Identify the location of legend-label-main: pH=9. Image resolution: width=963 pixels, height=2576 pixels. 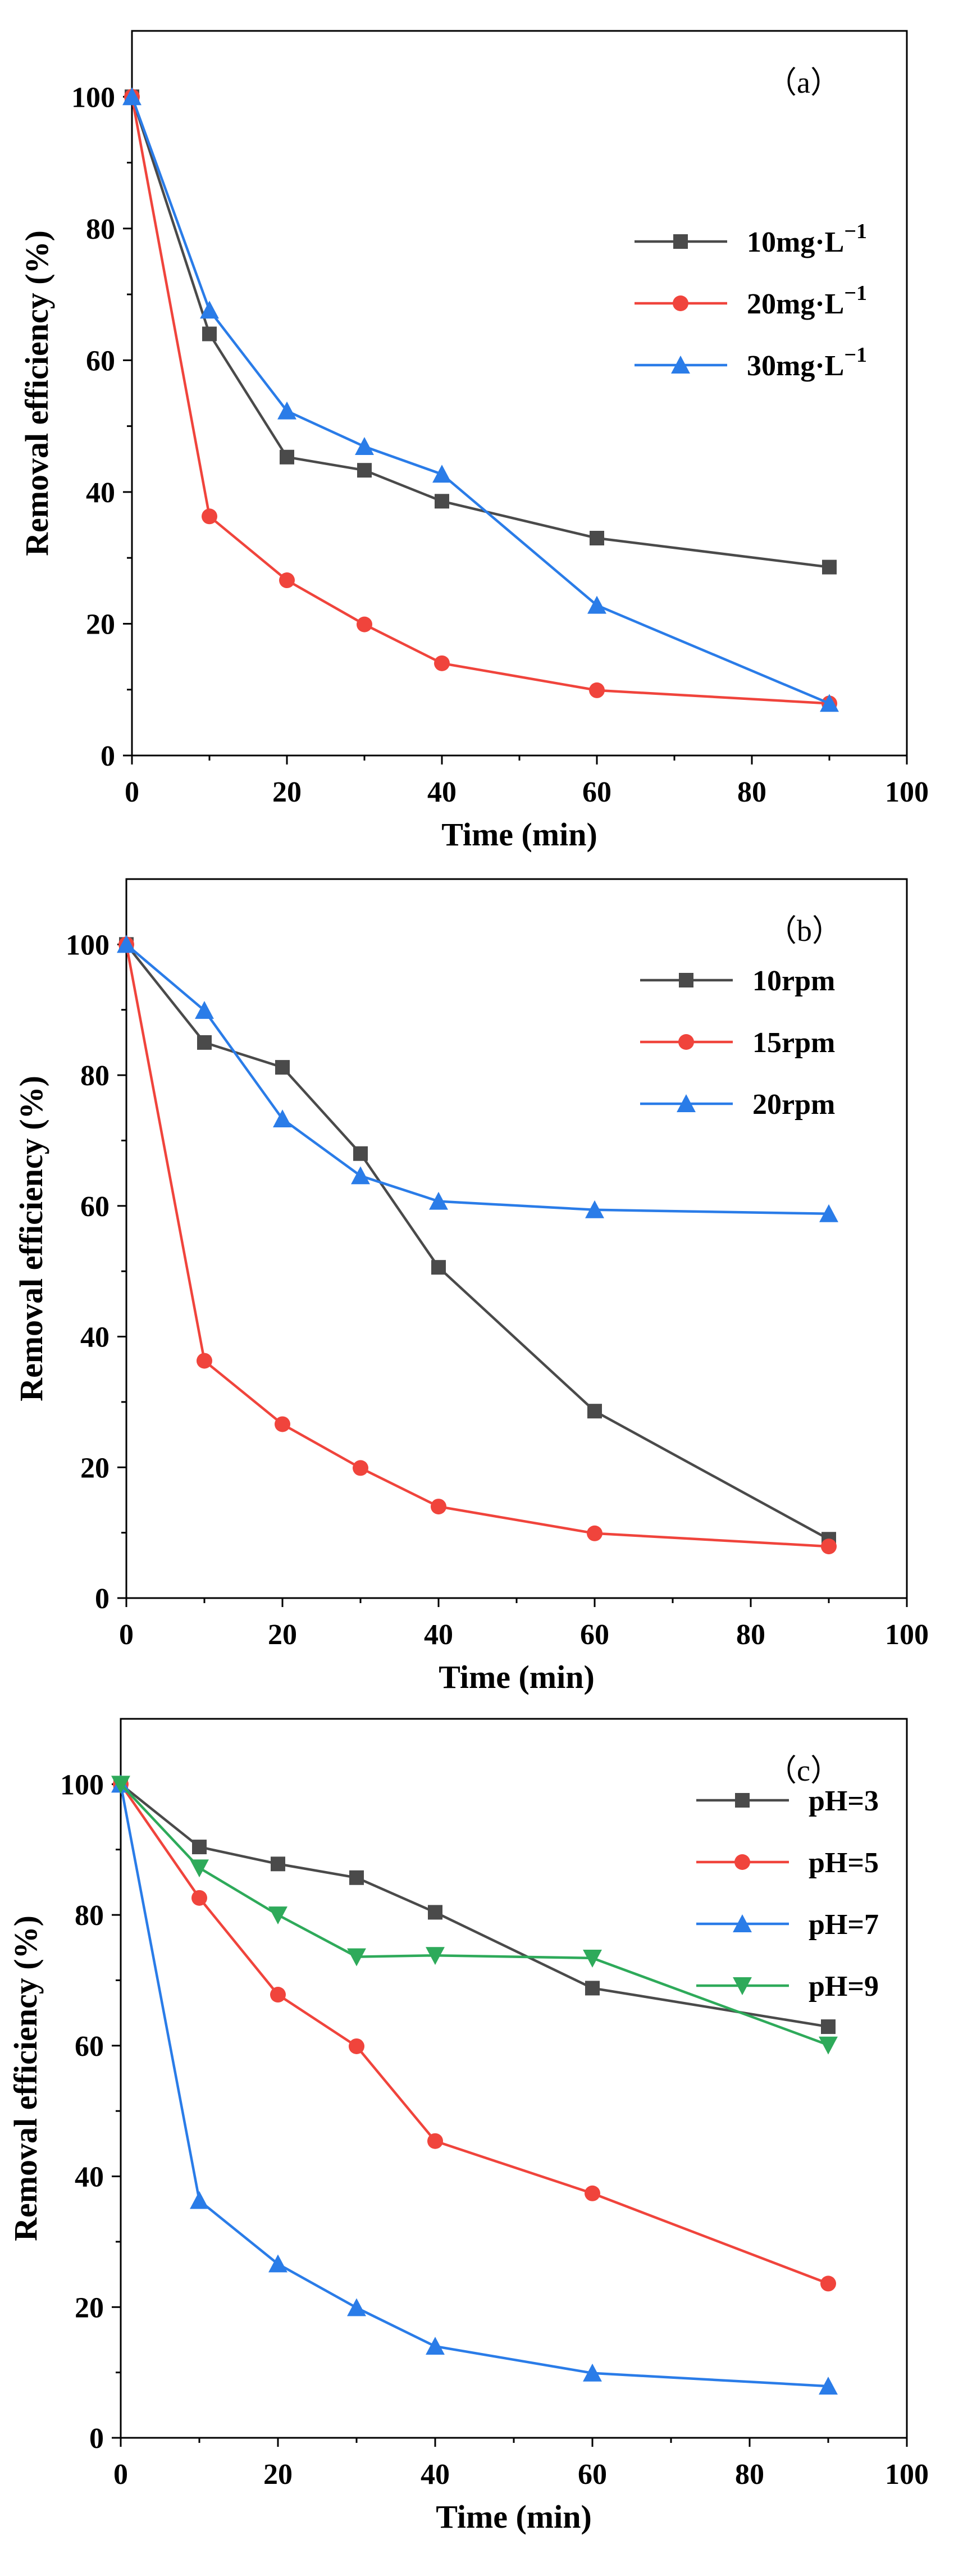
(844, 1986).